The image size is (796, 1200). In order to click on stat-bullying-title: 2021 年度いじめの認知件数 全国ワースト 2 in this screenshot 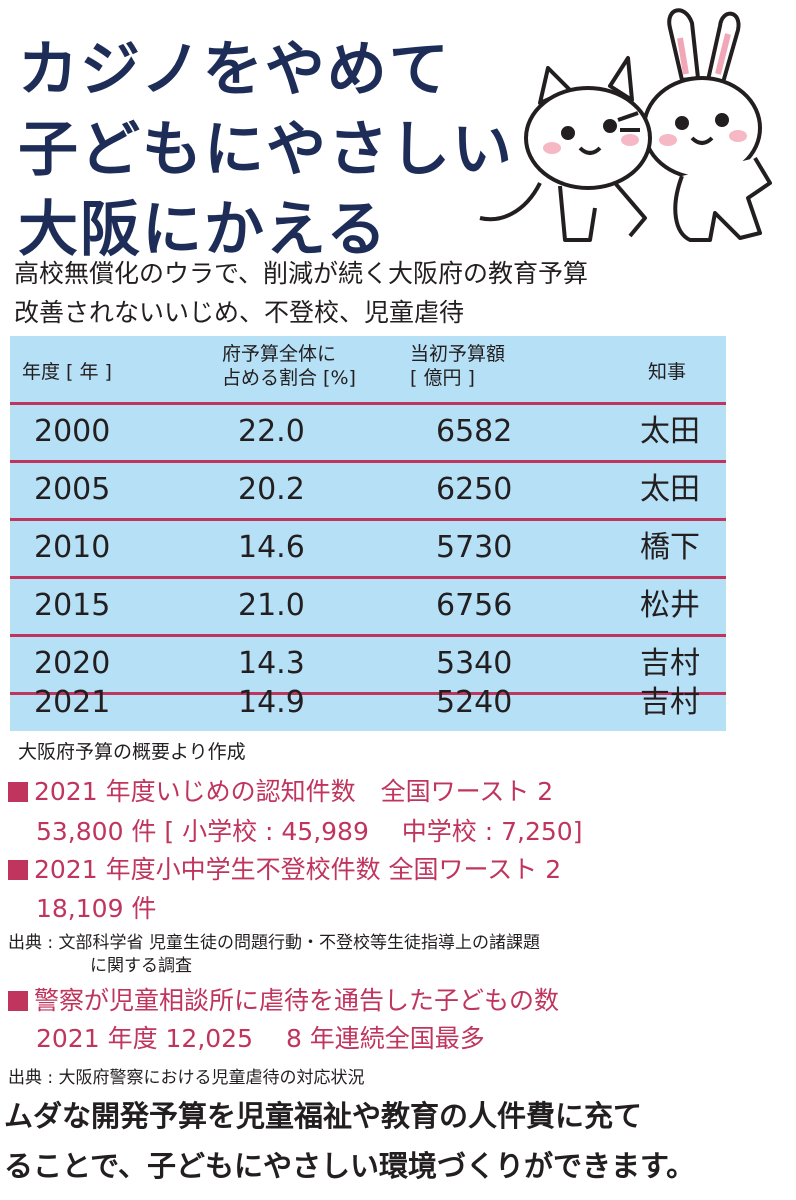, I will do `click(280, 792)`.